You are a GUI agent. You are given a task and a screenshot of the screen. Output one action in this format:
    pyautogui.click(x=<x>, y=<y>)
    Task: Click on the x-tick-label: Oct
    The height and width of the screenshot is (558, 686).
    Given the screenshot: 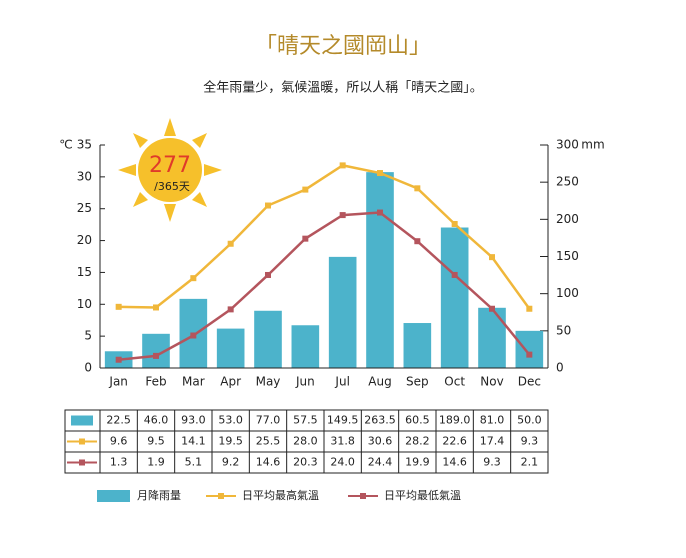 What is the action you would take?
    pyautogui.click(x=454, y=382)
    